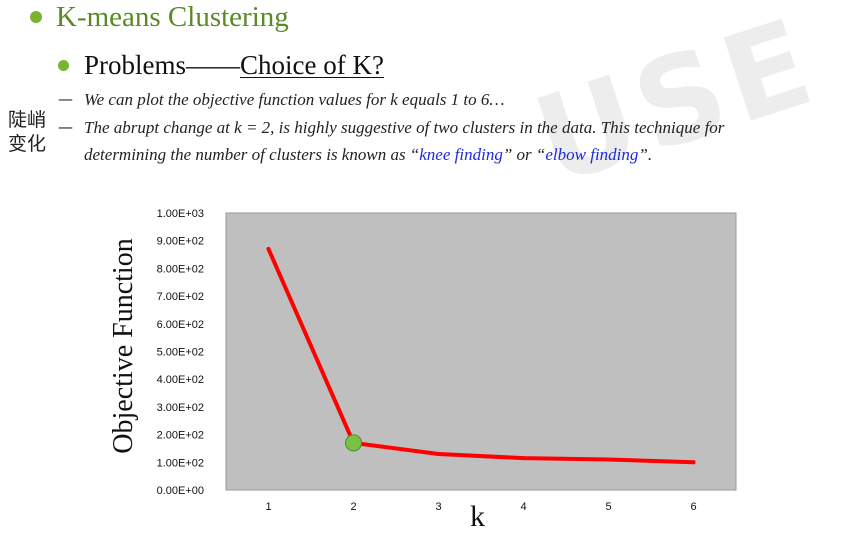  I want to click on y-tick-label: 3.00E+02, so click(180, 408).